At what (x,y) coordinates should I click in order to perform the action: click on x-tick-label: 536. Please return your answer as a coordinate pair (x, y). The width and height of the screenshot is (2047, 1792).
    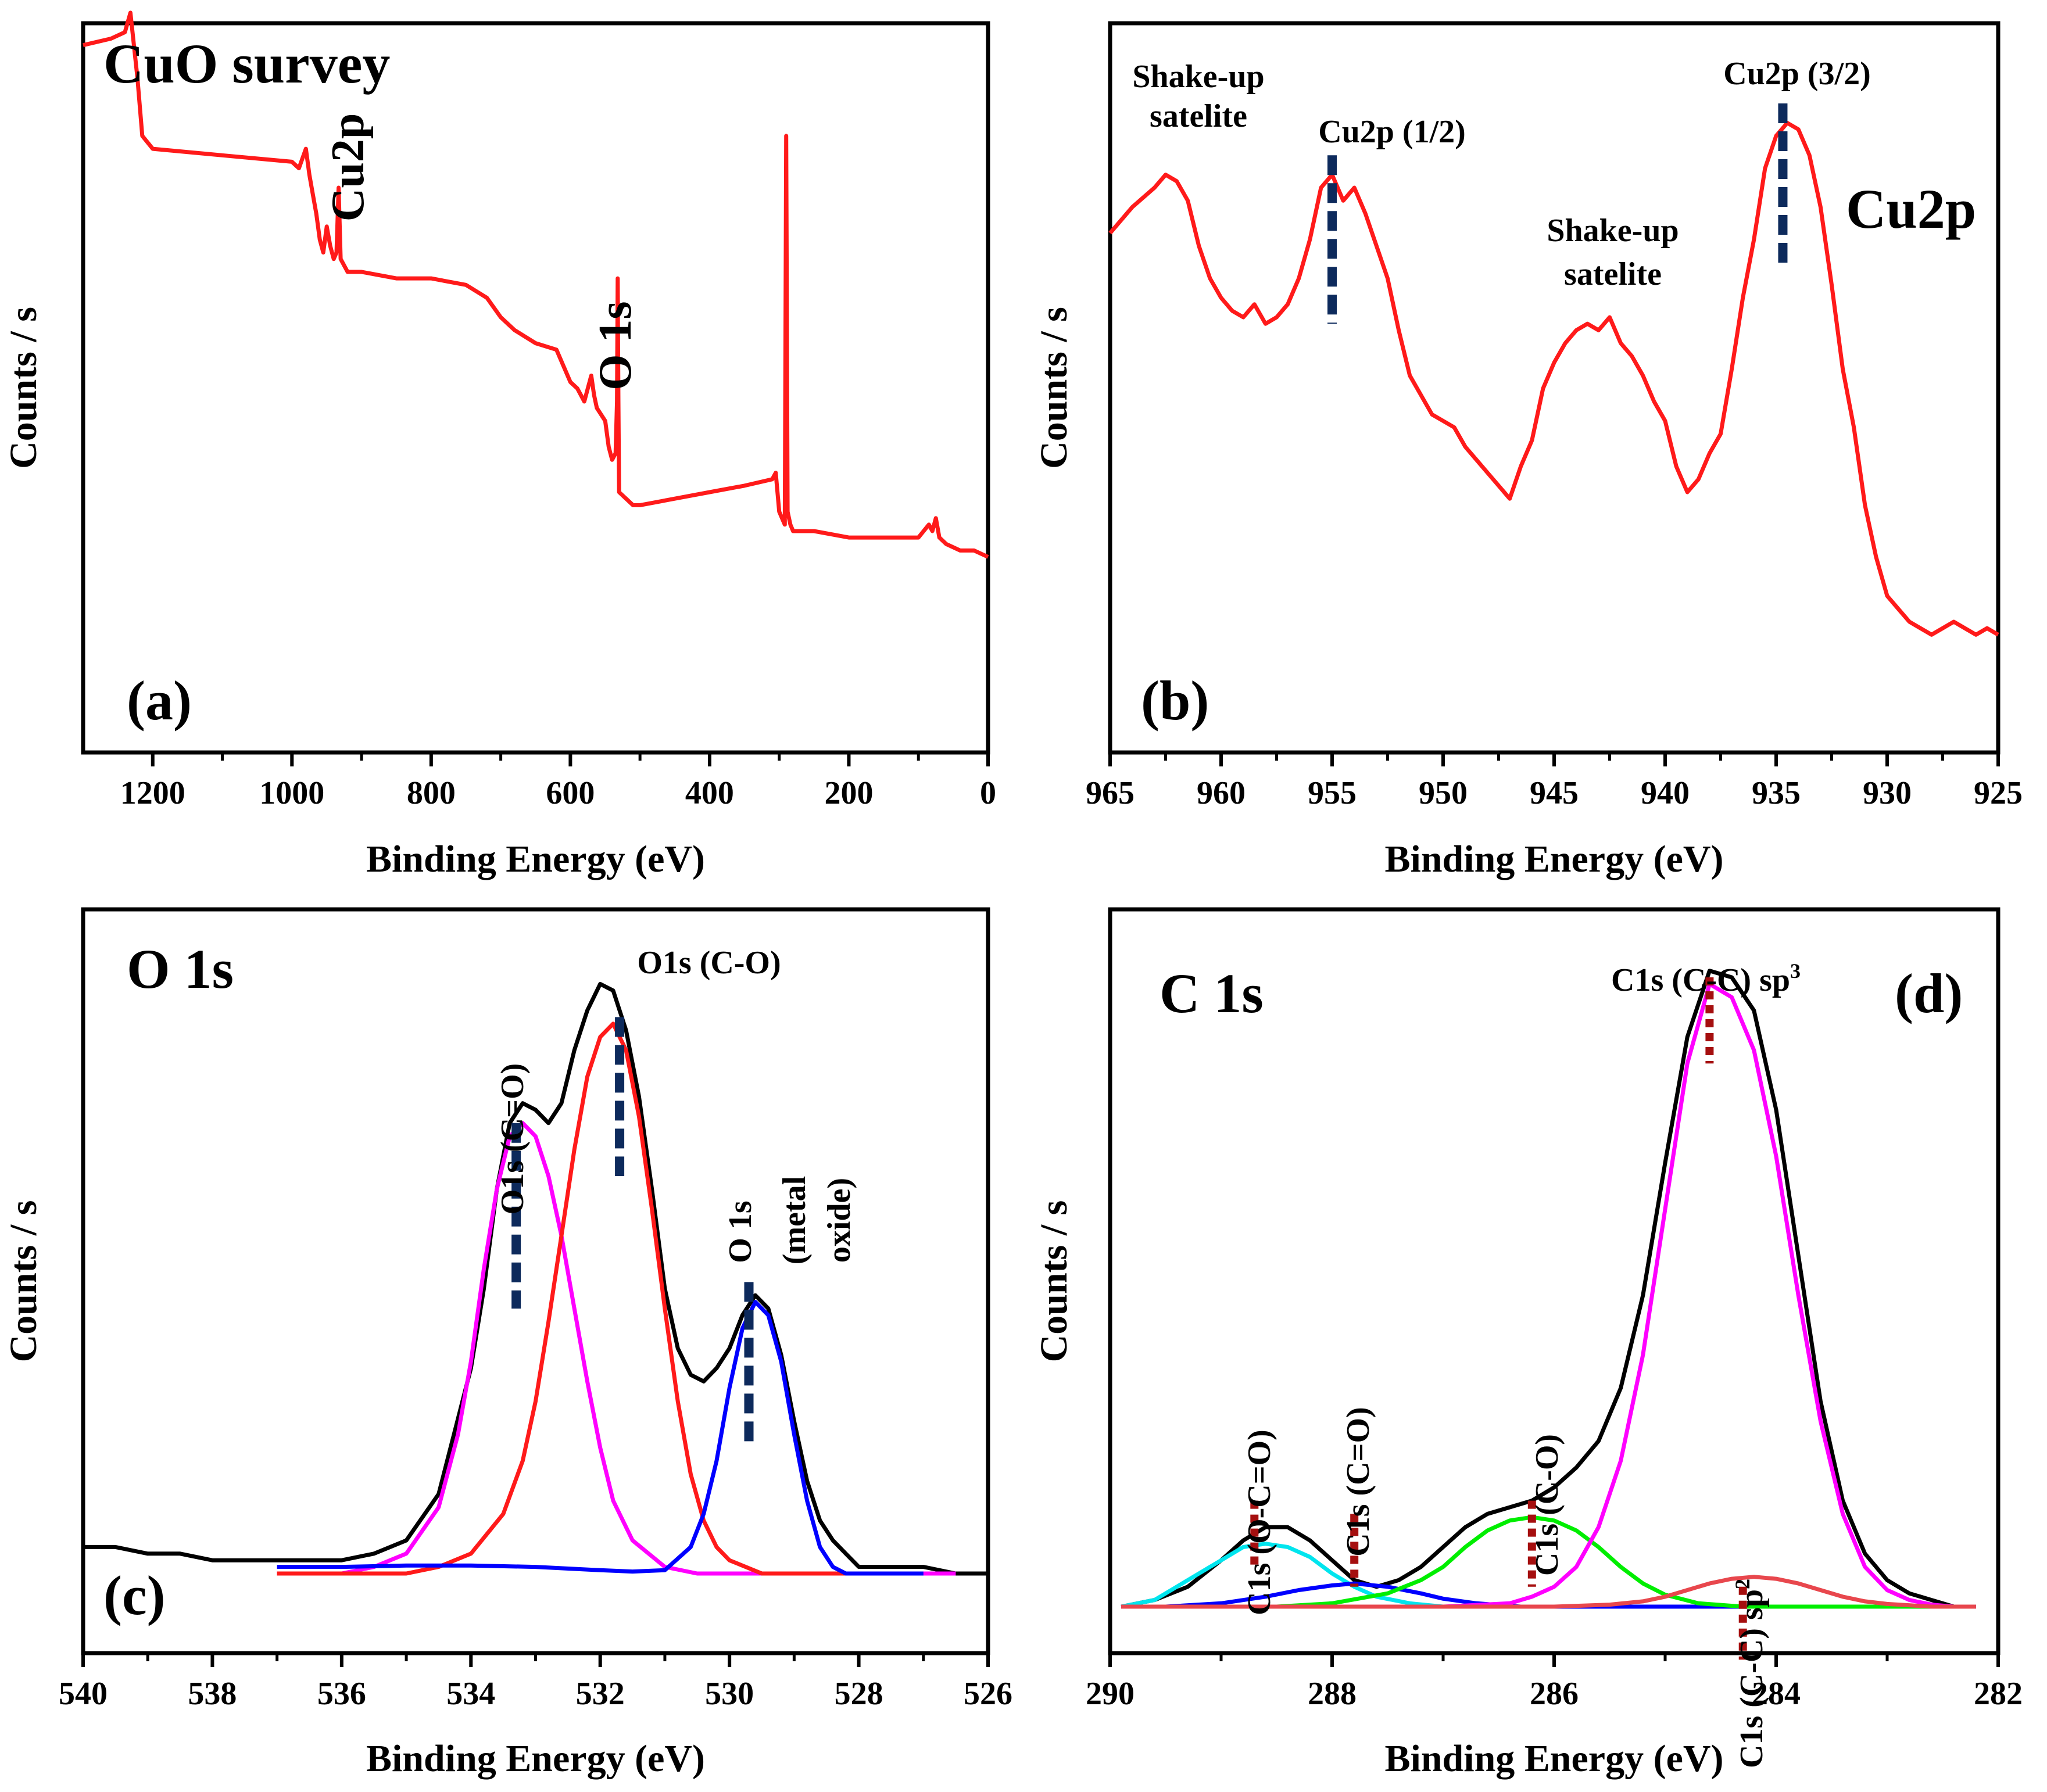
    Looking at the image, I should click on (341, 1694).